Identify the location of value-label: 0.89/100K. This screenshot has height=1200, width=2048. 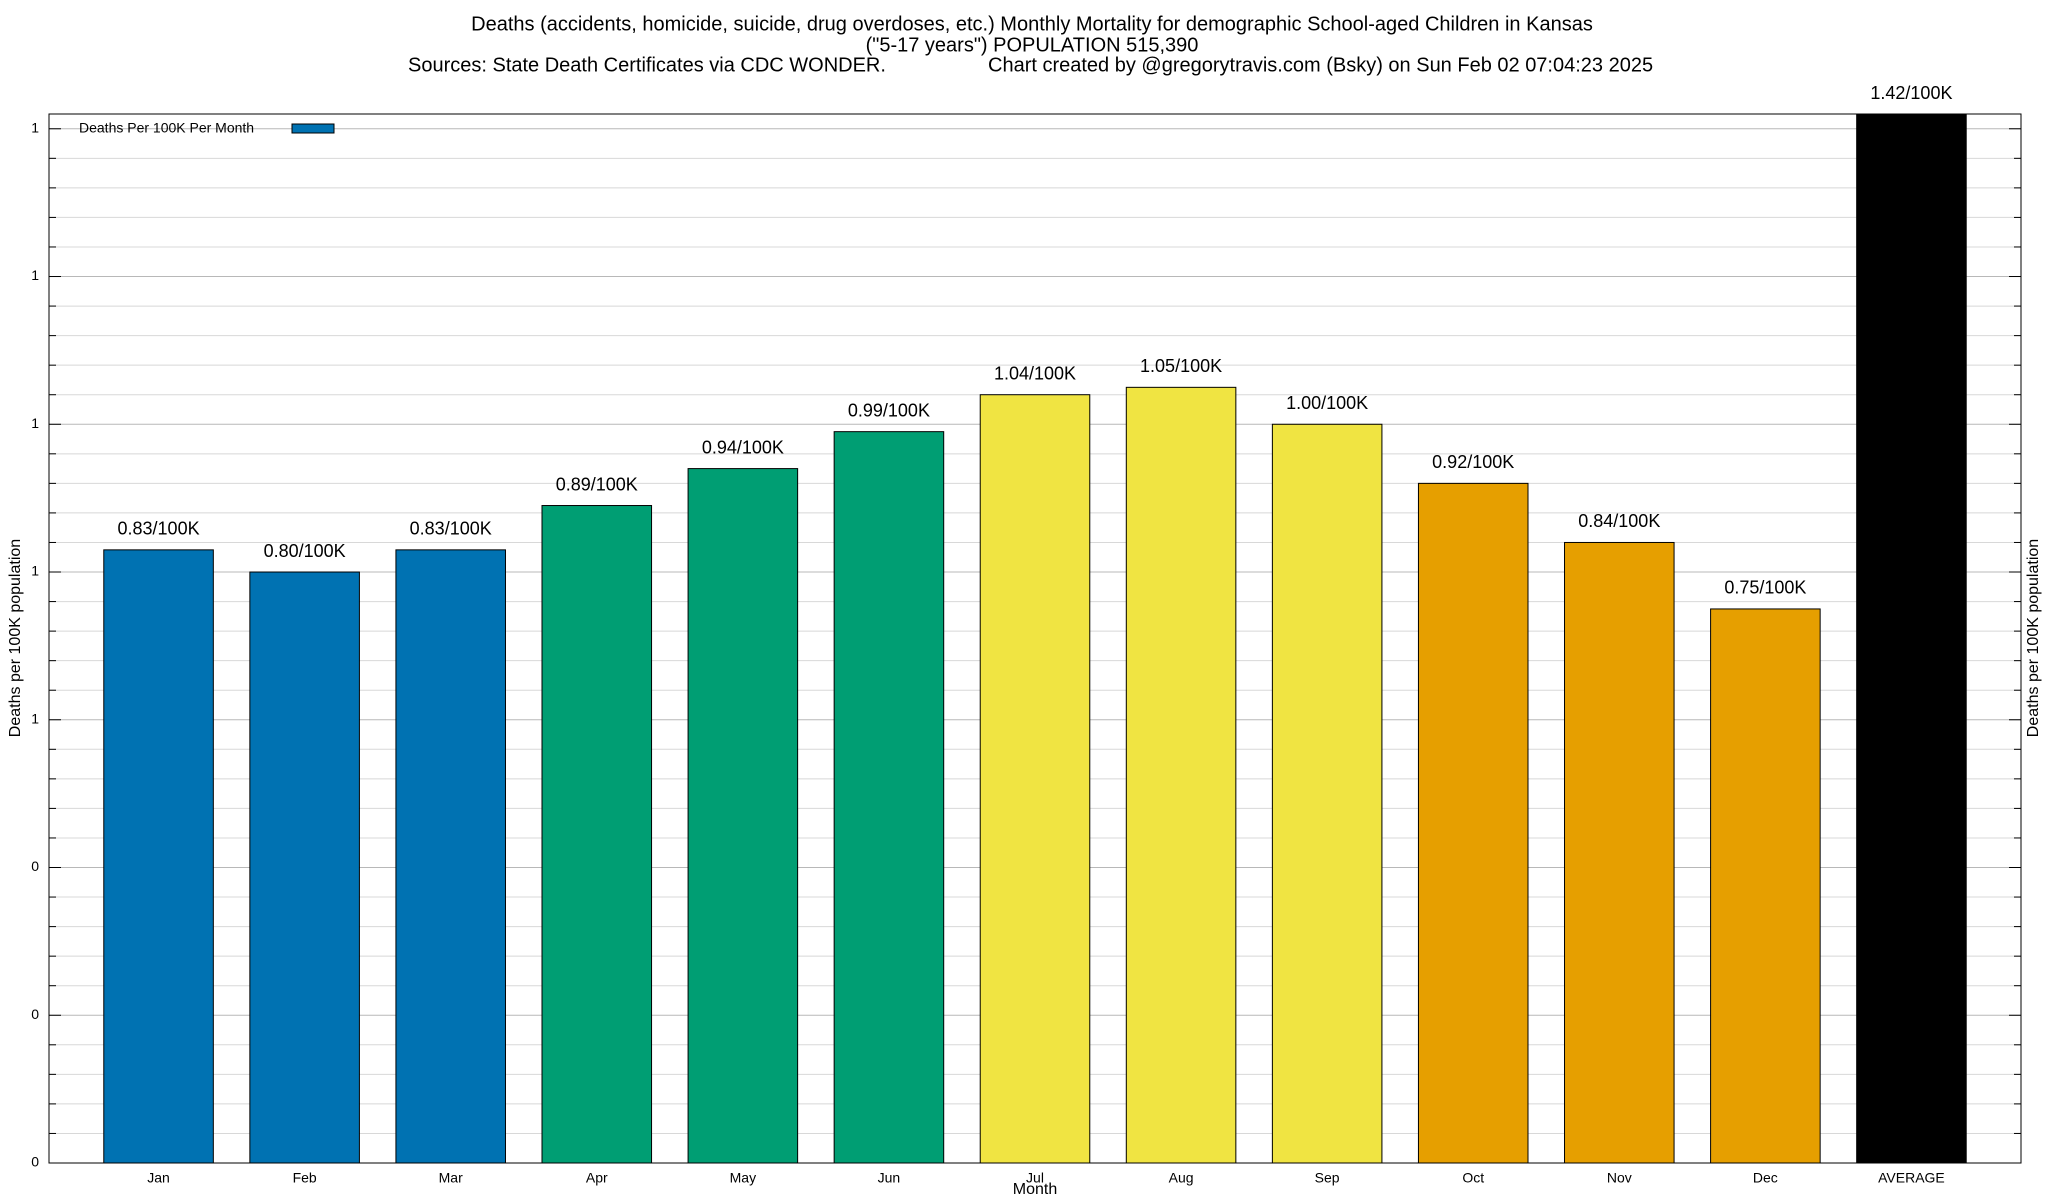
(597, 484).